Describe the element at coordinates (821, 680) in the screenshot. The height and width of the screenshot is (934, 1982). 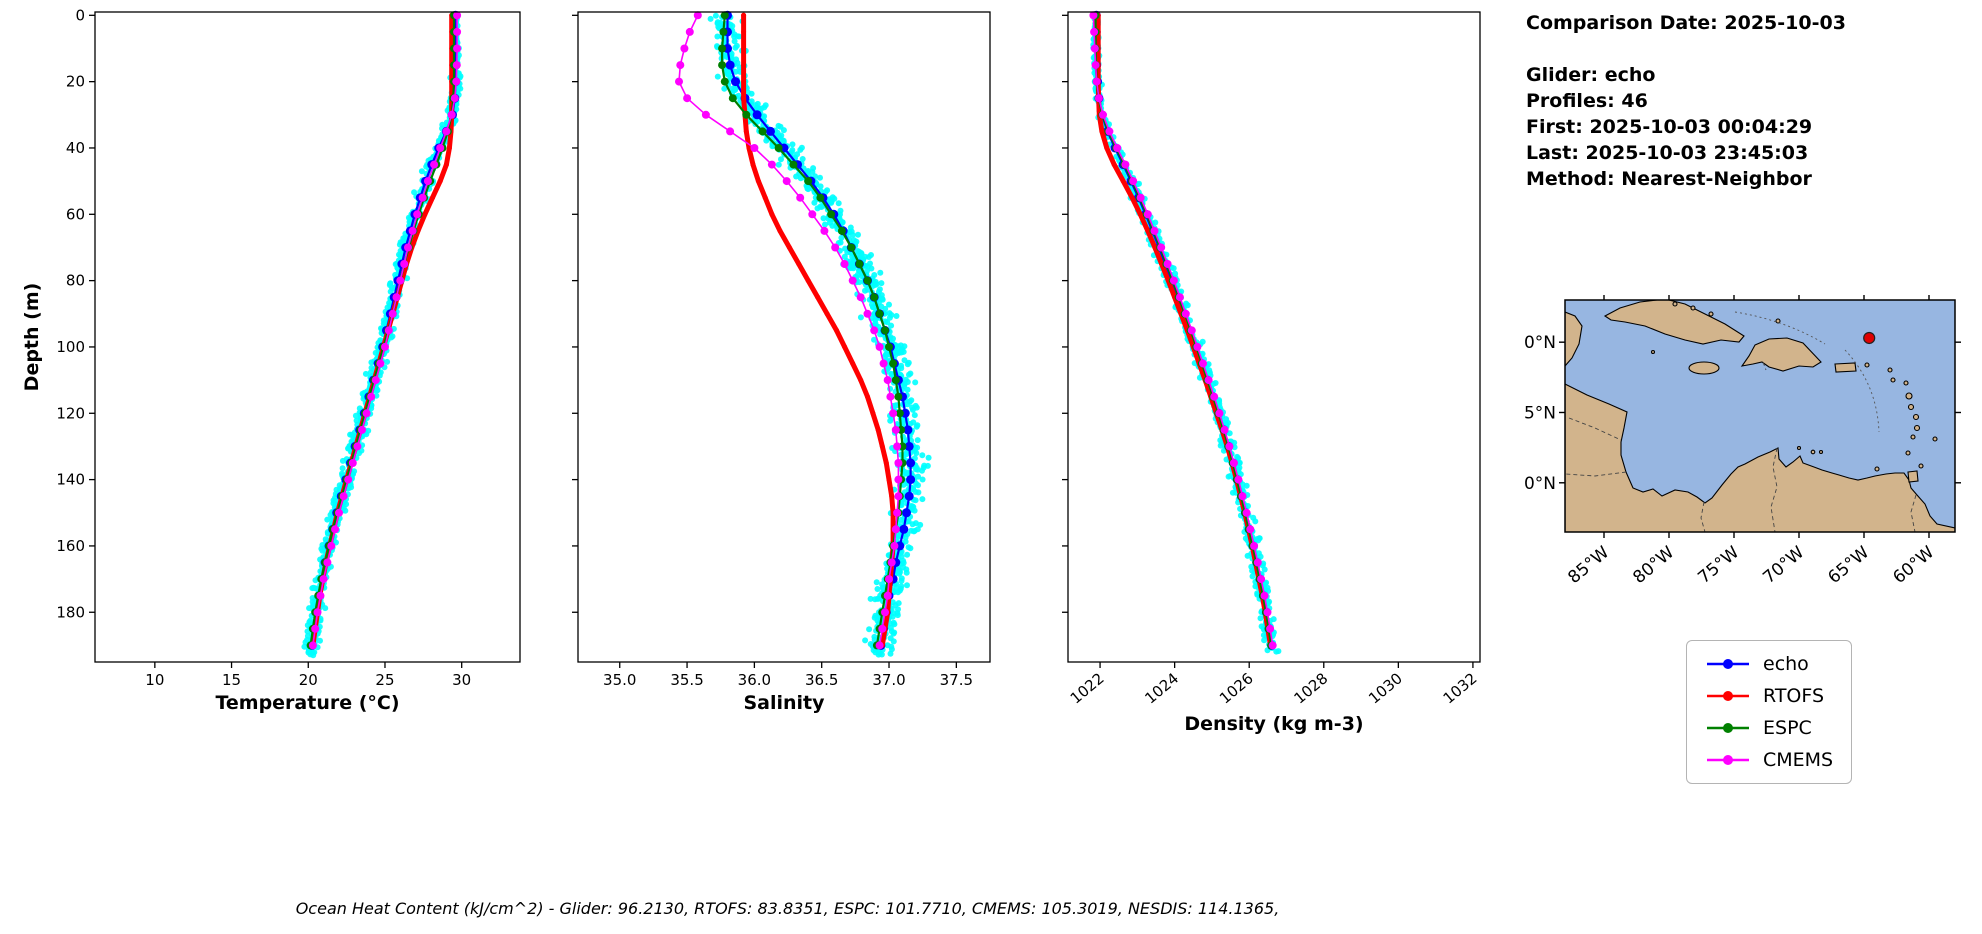
I see `svg-text: 36.5` at that location.